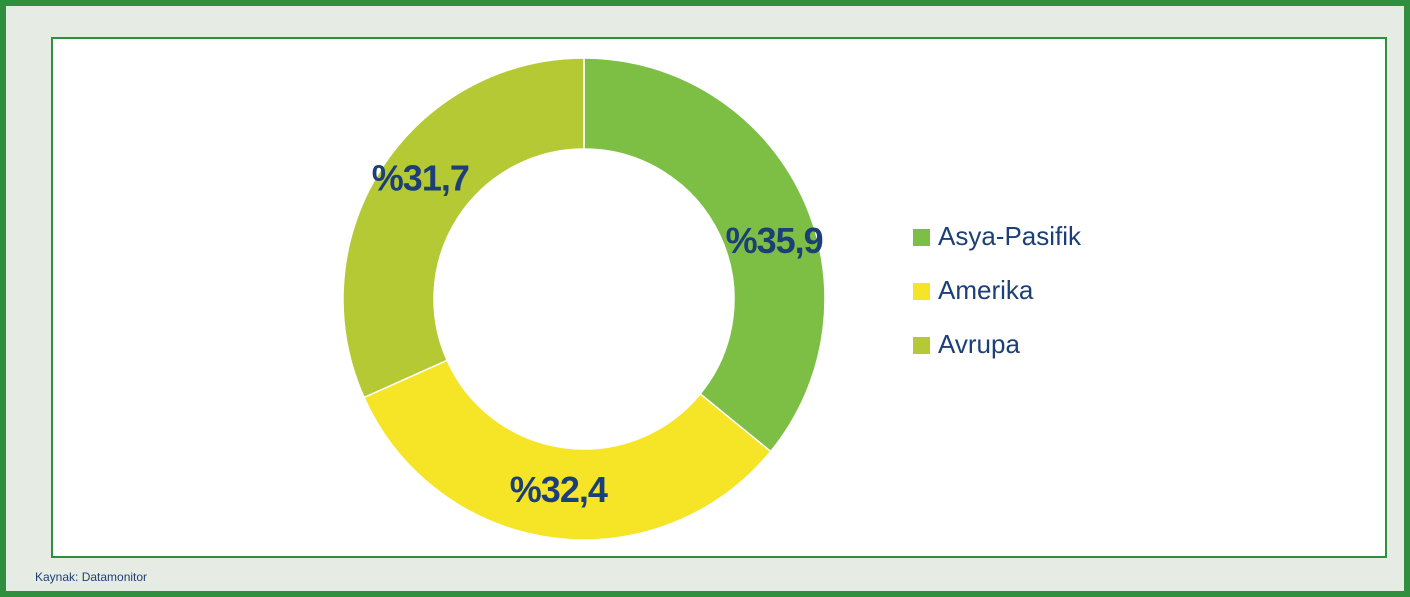 The image size is (1410, 597). I want to click on value-label: %31,7, so click(420, 177).